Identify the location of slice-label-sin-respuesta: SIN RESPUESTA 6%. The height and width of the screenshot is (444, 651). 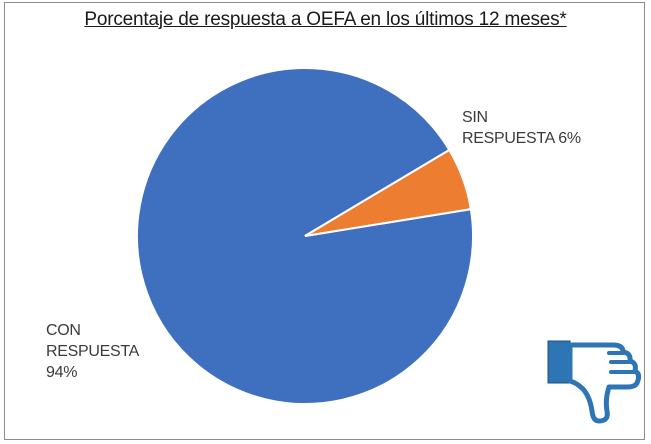
(521, 128).